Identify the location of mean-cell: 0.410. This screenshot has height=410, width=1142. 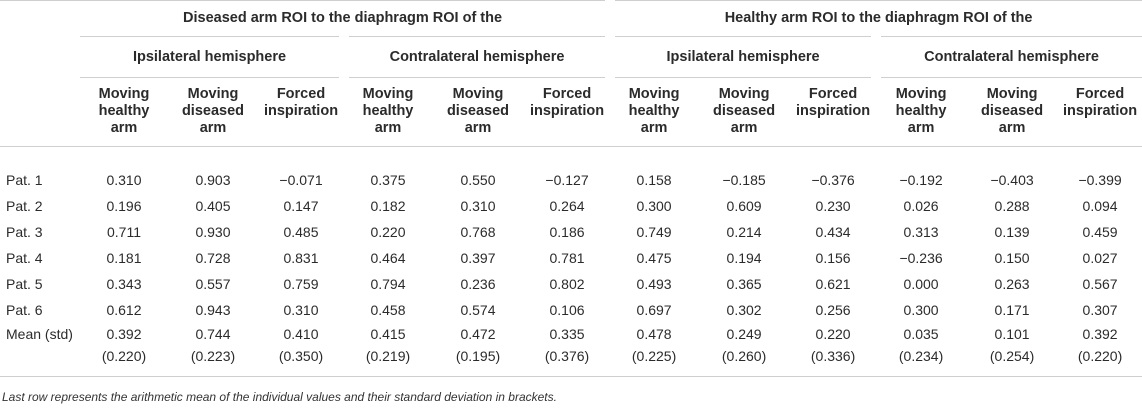
(301, 334).